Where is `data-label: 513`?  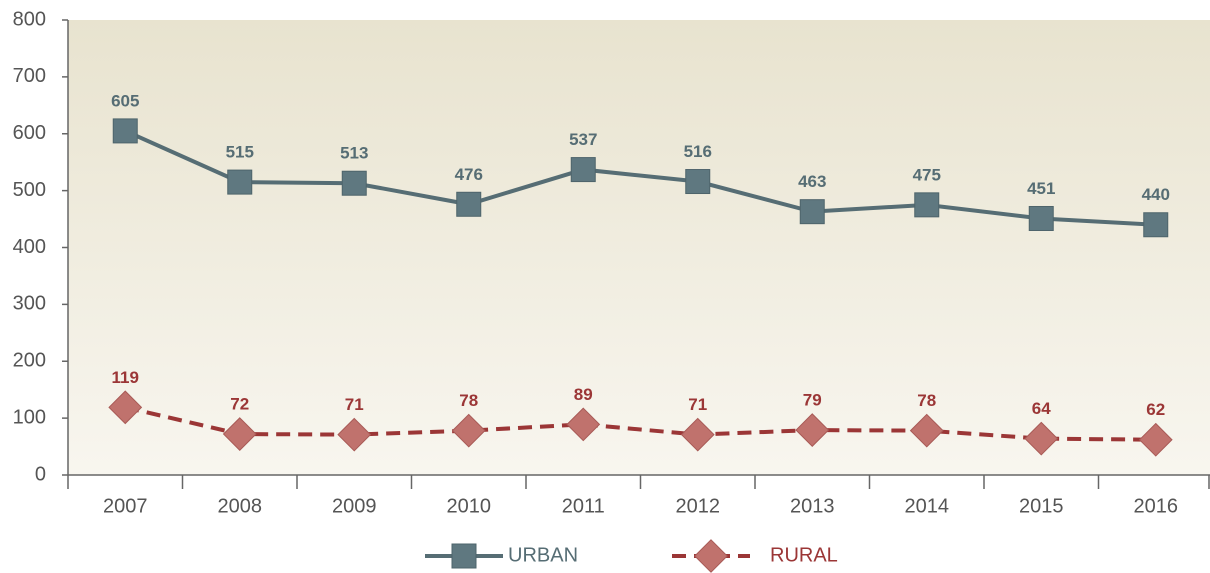 data-label: 513 is located at coordinates (354, 153).